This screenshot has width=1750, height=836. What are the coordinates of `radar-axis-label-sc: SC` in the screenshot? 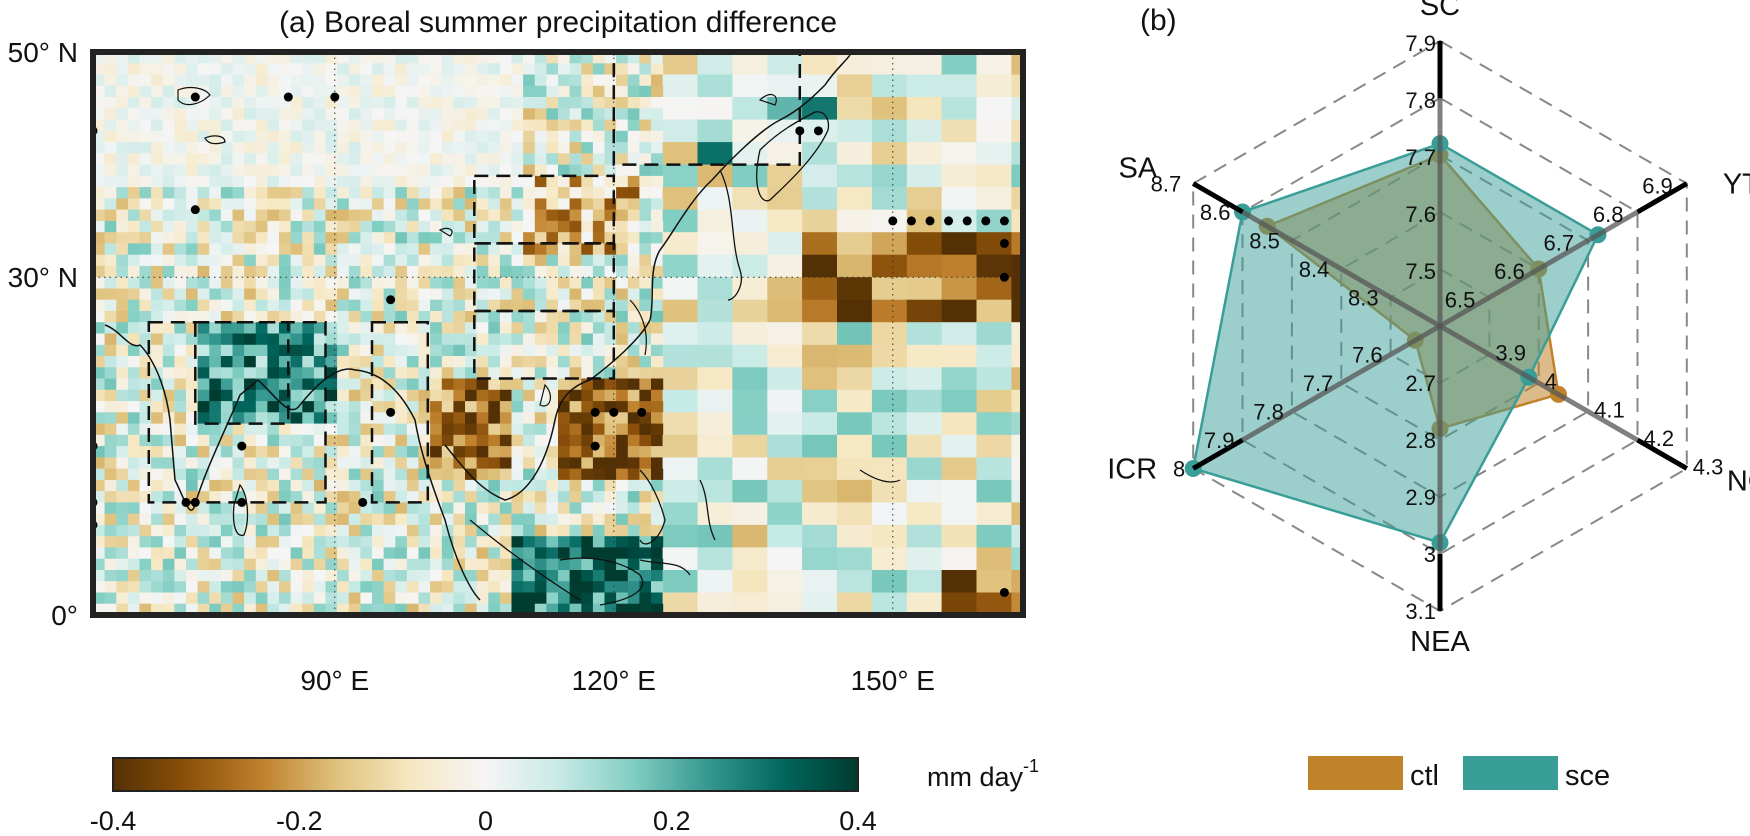 It's located at (1440, 11).